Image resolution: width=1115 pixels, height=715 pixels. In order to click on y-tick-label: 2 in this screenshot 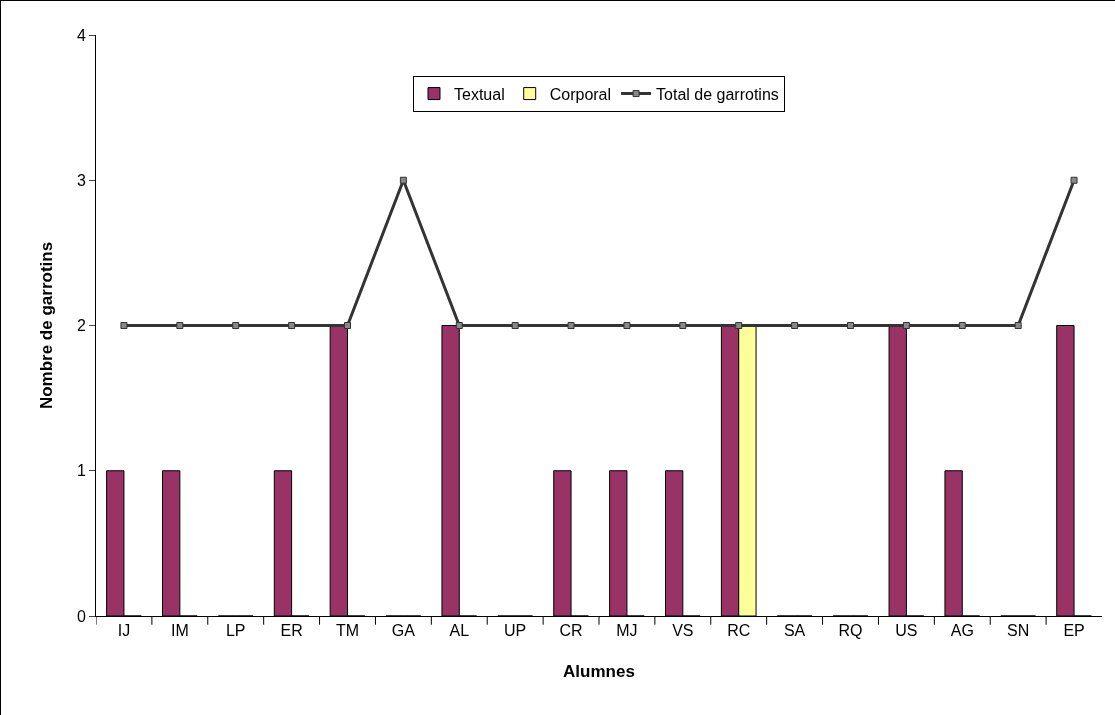, I will do `click(81, 326)`.